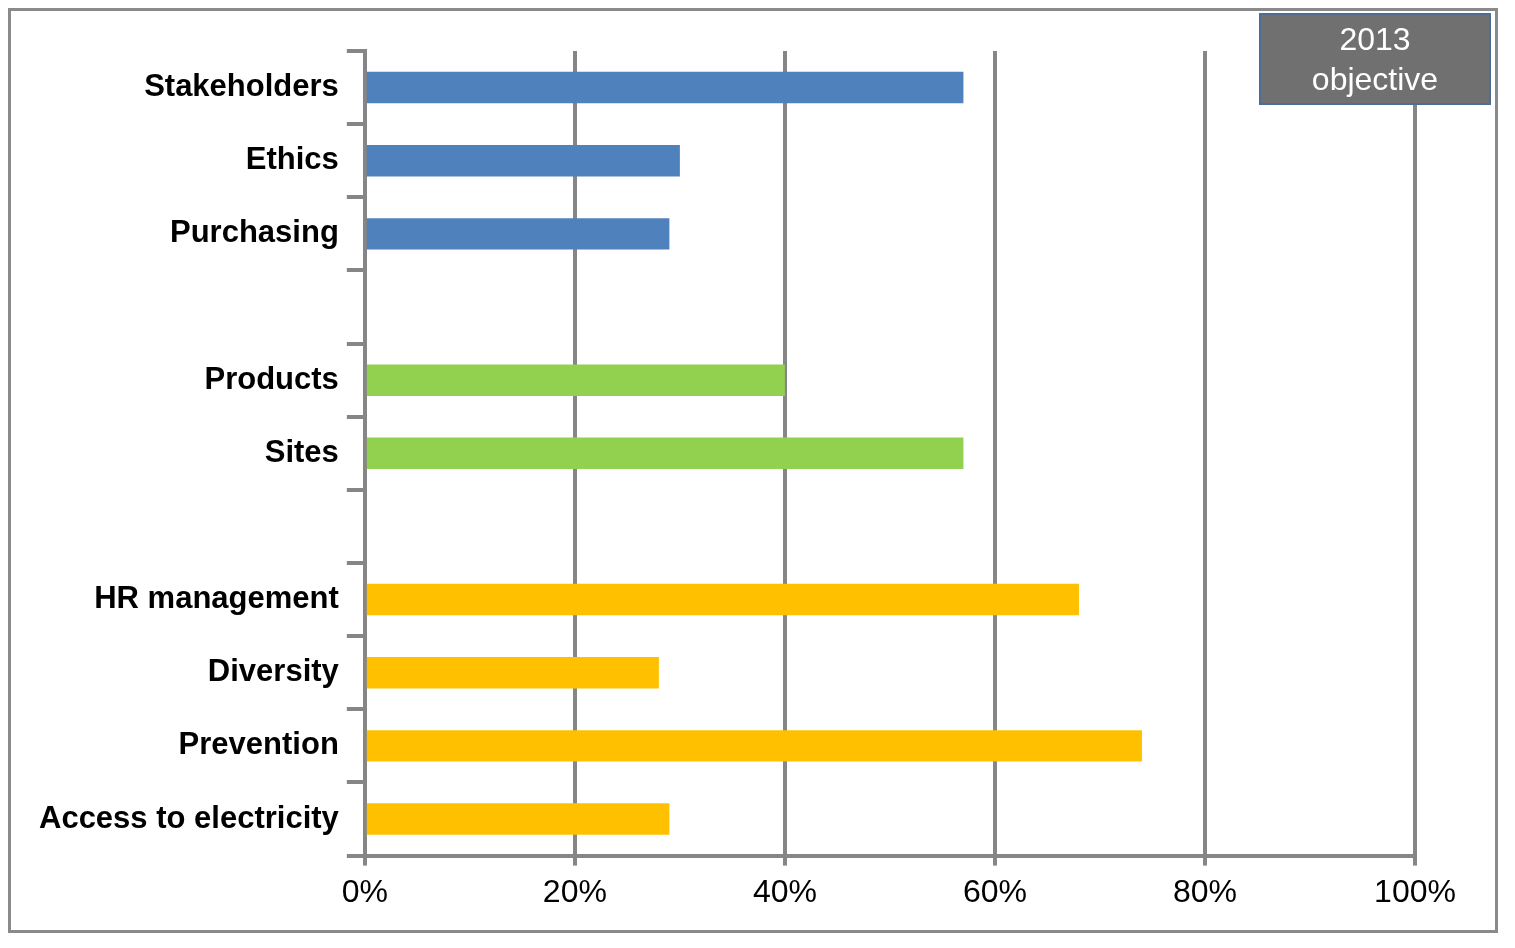  Describe the element at coordinates (254, 232) in the screenshot. I see `y-tick-label: Purchasing` at that location.